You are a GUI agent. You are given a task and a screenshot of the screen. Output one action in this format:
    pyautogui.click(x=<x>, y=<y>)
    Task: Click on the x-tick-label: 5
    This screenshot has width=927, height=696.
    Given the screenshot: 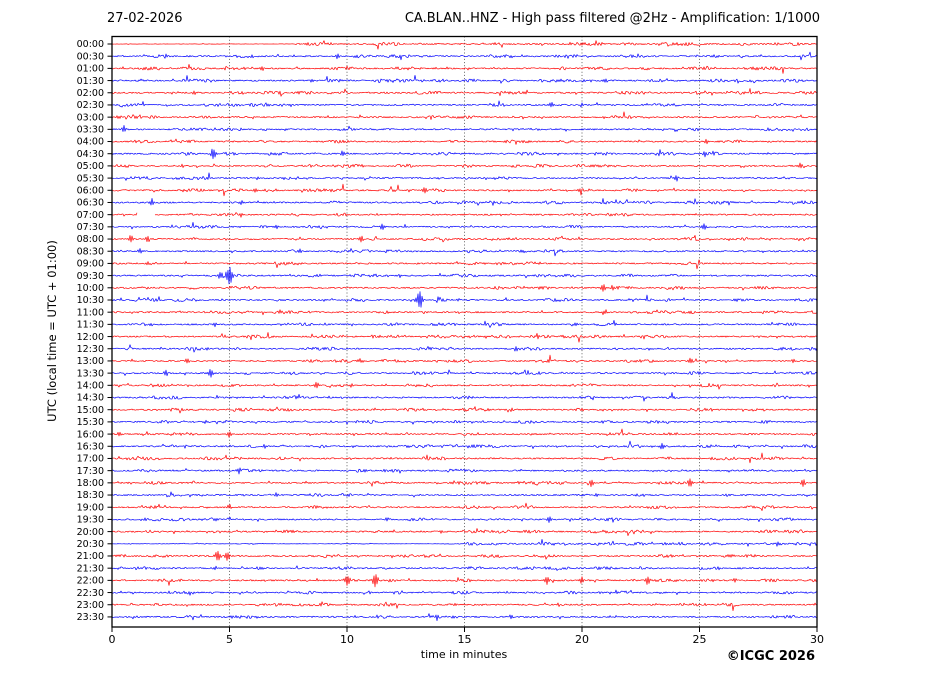 What is the action you would take?
    pyautogui.click(x=229, y=639)
    